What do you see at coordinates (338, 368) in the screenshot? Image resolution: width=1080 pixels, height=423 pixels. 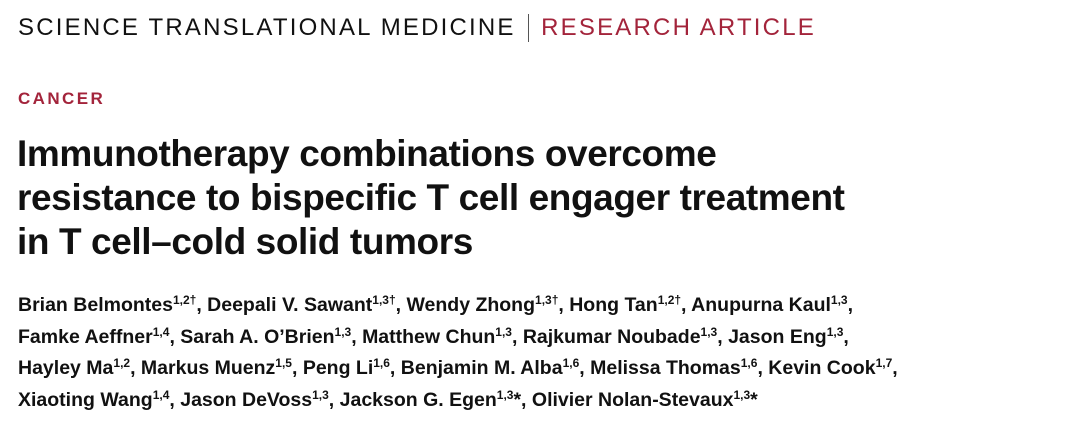 I see `author-name: Peng Li` at bounding box center [338, 368].